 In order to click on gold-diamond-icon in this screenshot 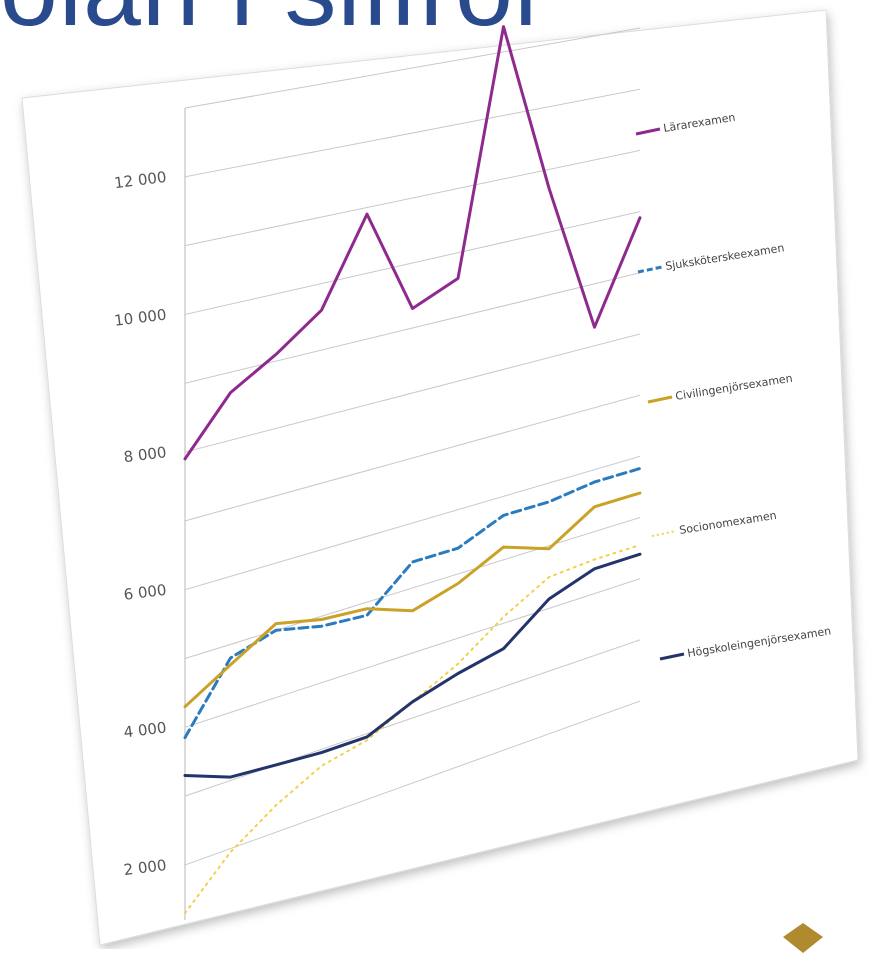, I will do `click(803, 938)`.